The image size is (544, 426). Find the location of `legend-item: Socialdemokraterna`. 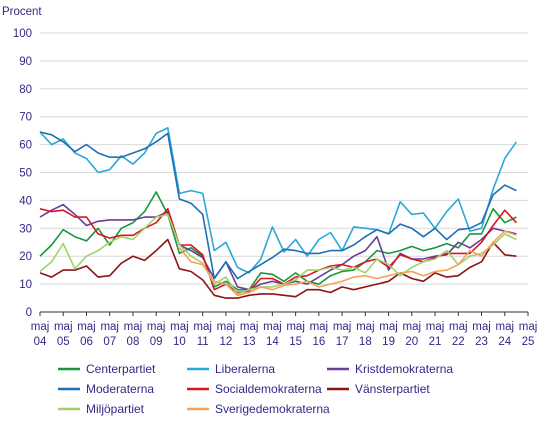

legend-item: Socialdemokraterna is located at coordinates (254, 389).